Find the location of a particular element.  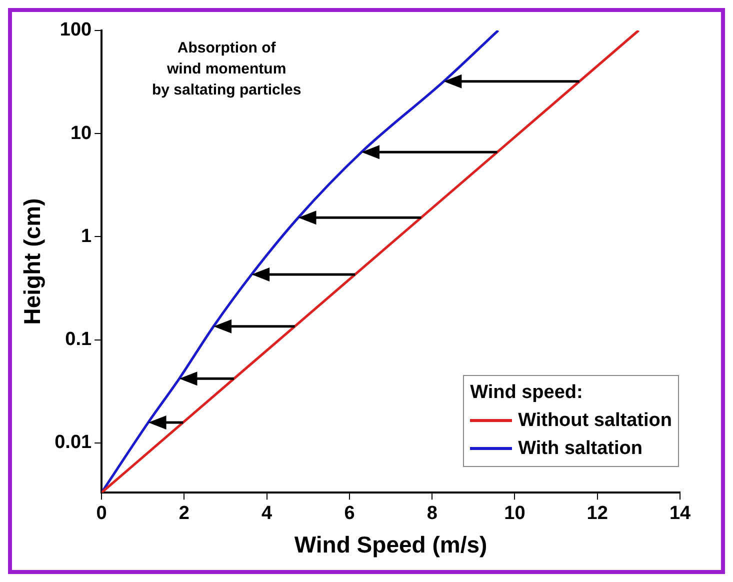

x-tick-label: 2 is located at coordinates (184, 513).